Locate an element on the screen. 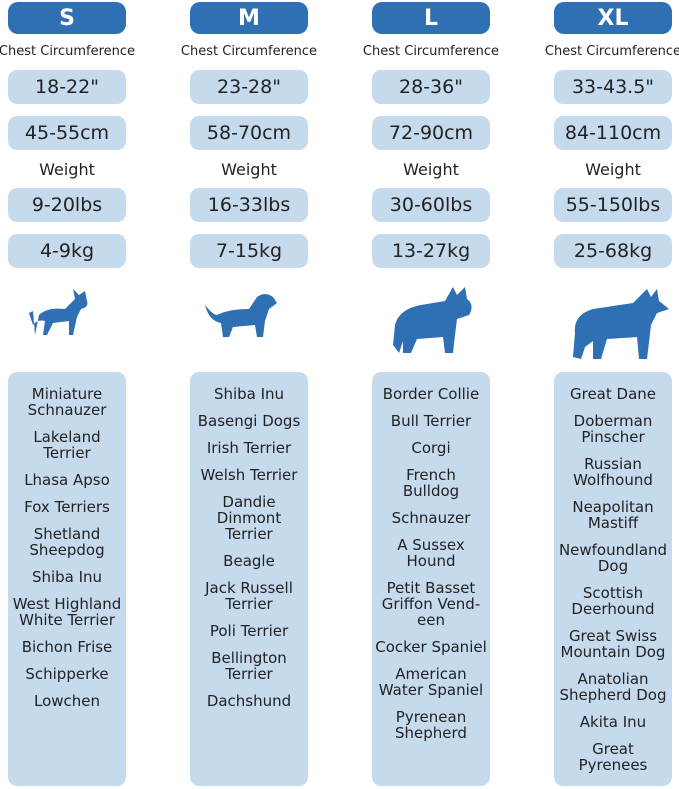  breed: Great Pyrenees is located at coordinates (613, 757).